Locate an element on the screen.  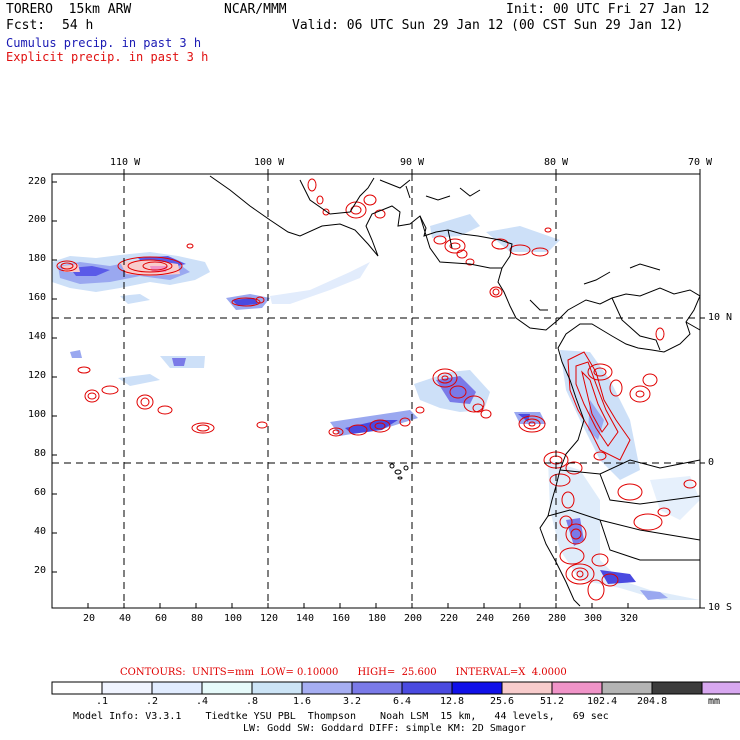
y-tick-label: 200 is located at coordinates (37, 219).